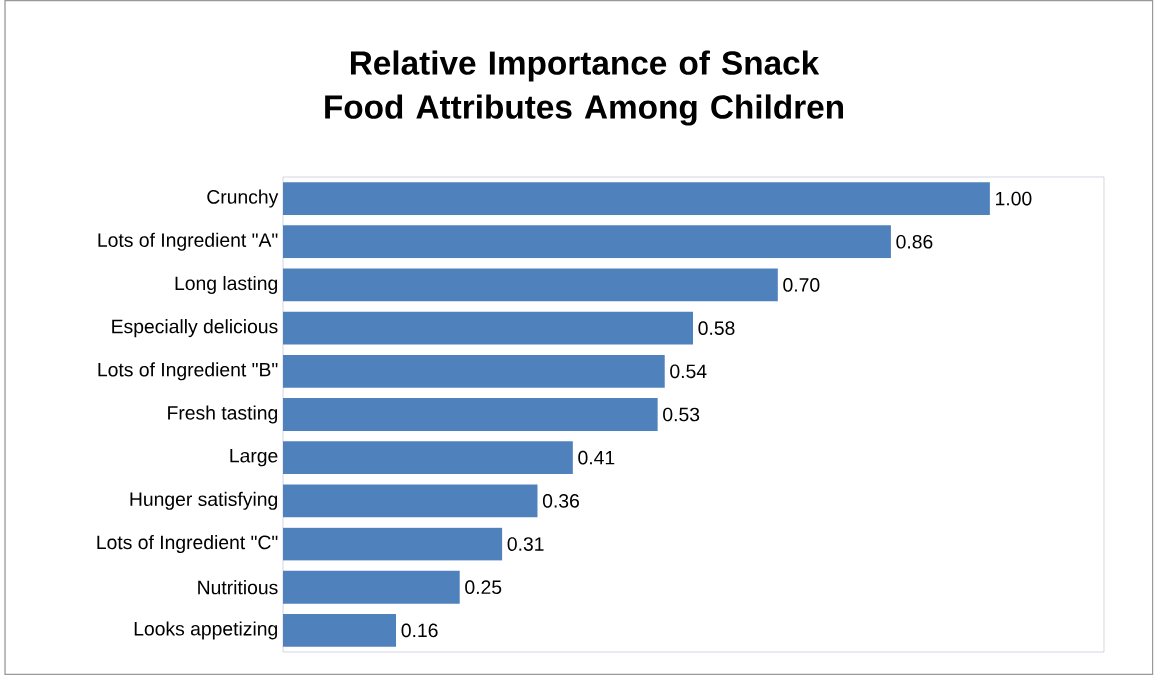  What do you see at coordinates (419, 630) in the screenshot?
I see `data-label: 0.16` at bounding box center [419, 630].